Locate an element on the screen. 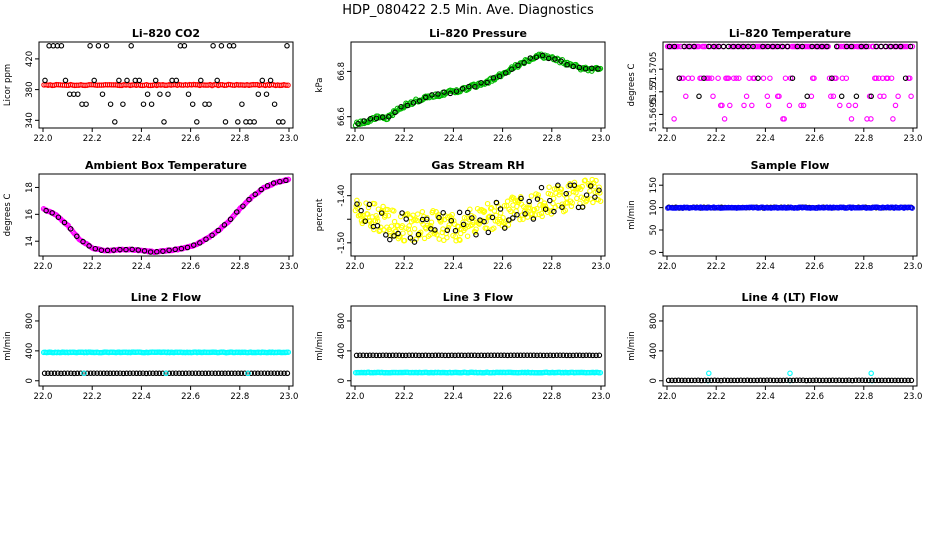  y-tick-label: 800 is located at coordinates (30, 321).